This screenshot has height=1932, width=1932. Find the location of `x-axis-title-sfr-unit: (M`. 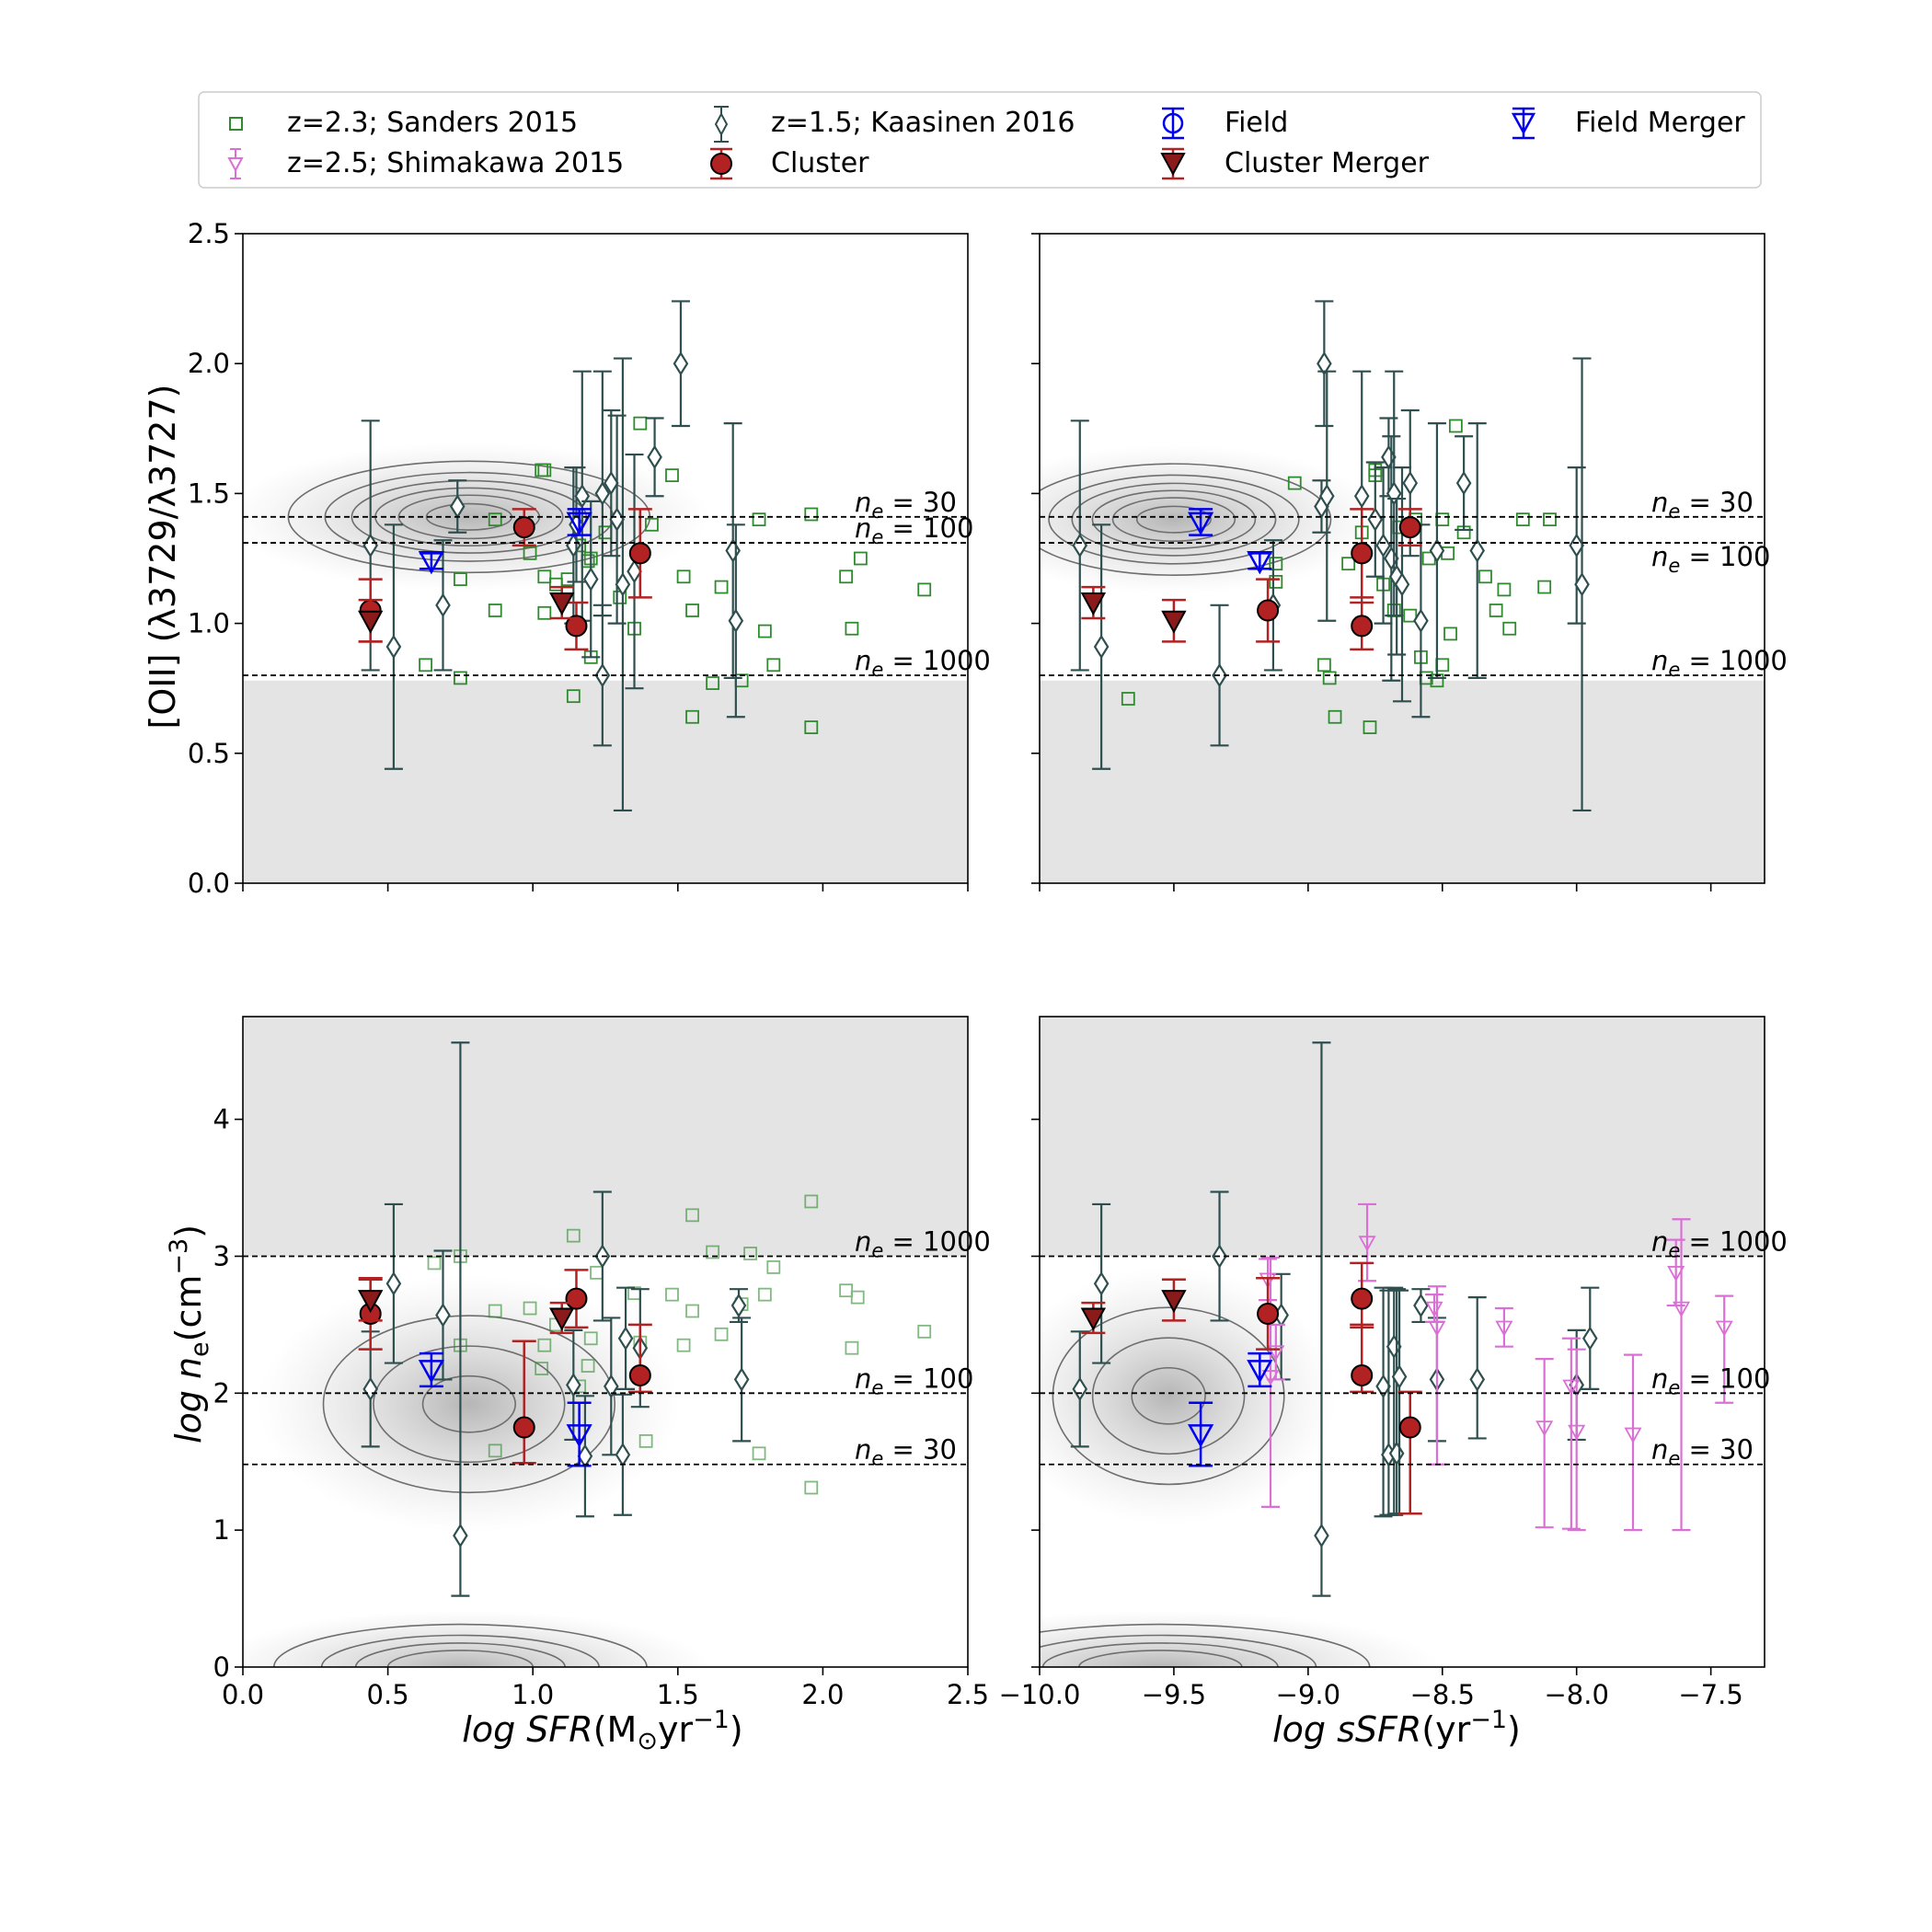

x-axis-title-sfr-unit: (M is located at coordinates (615, 1729).